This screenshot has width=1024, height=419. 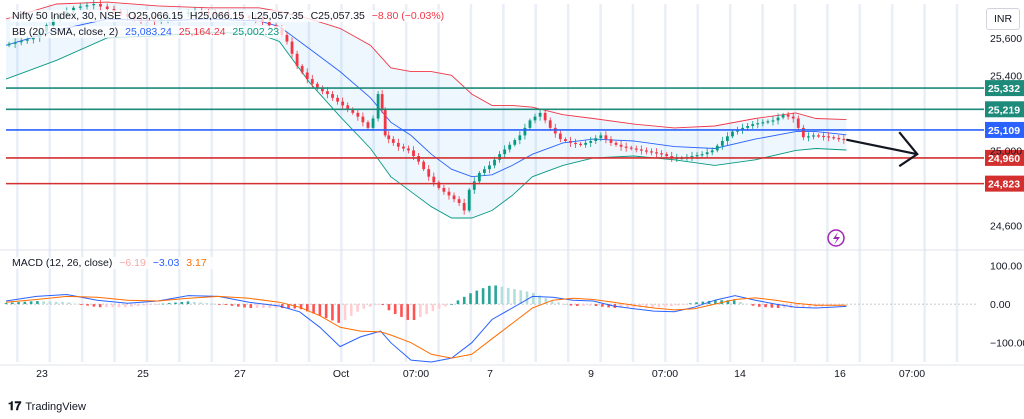 What do you see at coordinates (1007, 344) in the screenshot?
I see `macd-tick-label: −100.00` at bounding box center [1007, 344].